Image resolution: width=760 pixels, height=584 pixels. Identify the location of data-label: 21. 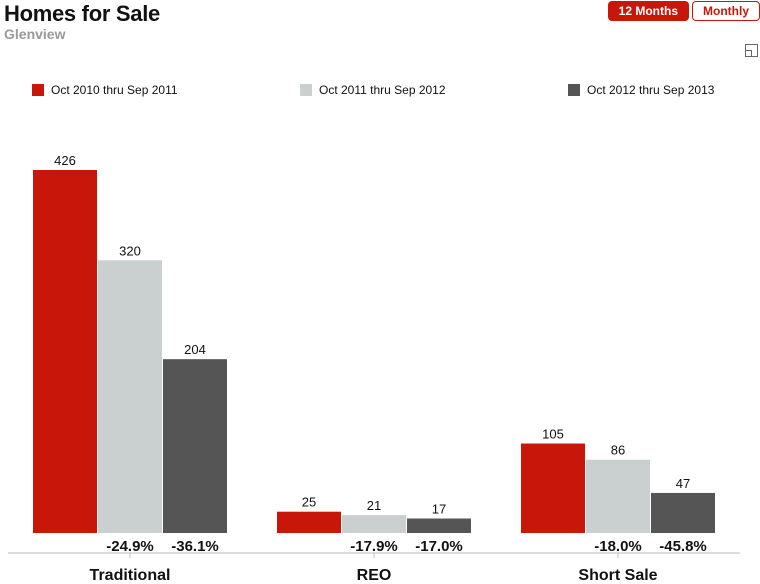
(374, 505).